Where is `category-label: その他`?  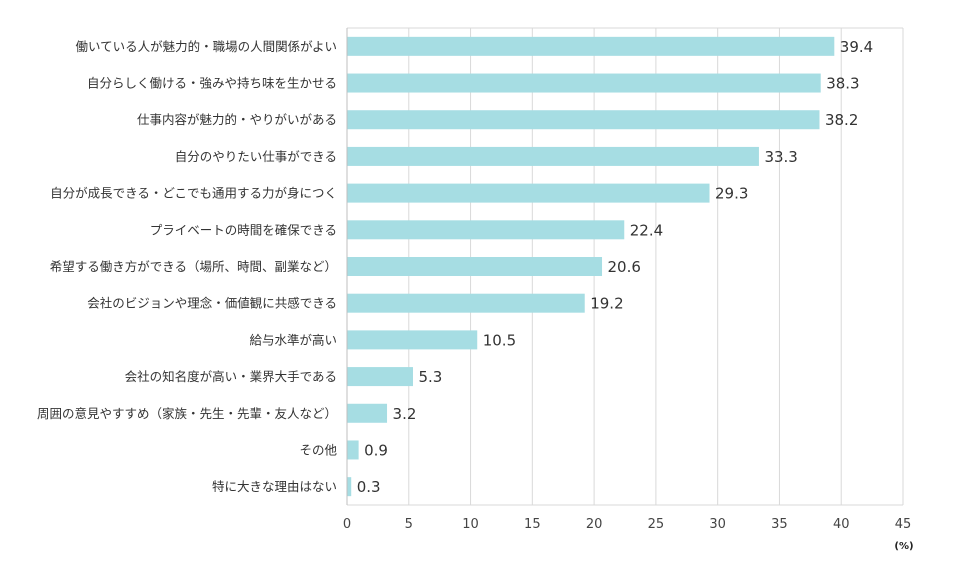
category-label: その他 is located at coordinates (318, 449).